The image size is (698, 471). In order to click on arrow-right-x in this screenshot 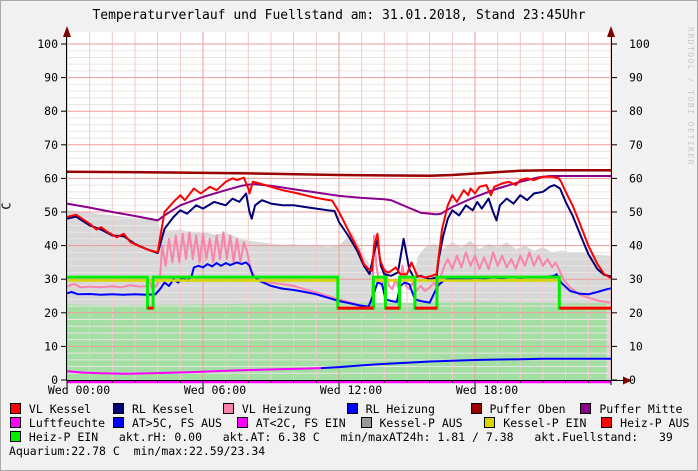, I will do `click(627, 380)`.